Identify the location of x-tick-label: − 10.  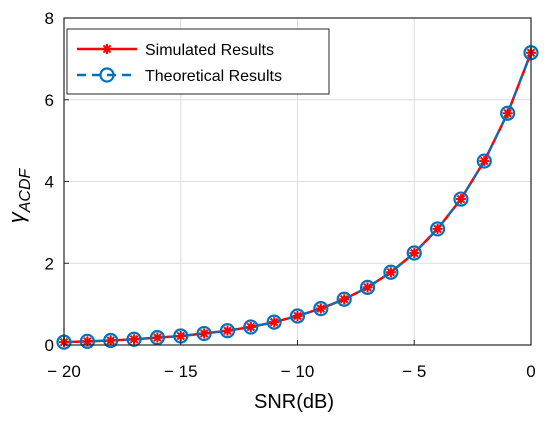
(298, 371).